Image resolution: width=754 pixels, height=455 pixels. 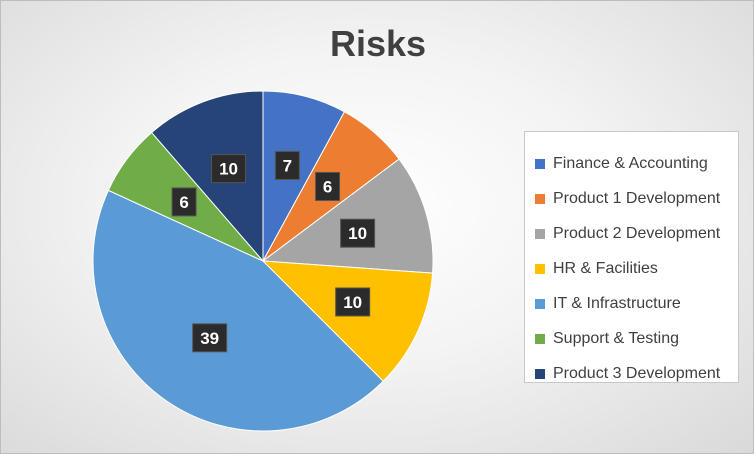 I want to click on data-label: 7, so click(x=287, y=165).